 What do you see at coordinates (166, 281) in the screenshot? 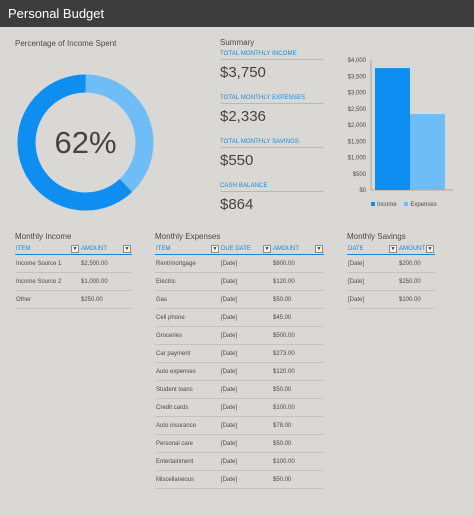
I see `table-cell: Electric` at bounding box center [166, 281].